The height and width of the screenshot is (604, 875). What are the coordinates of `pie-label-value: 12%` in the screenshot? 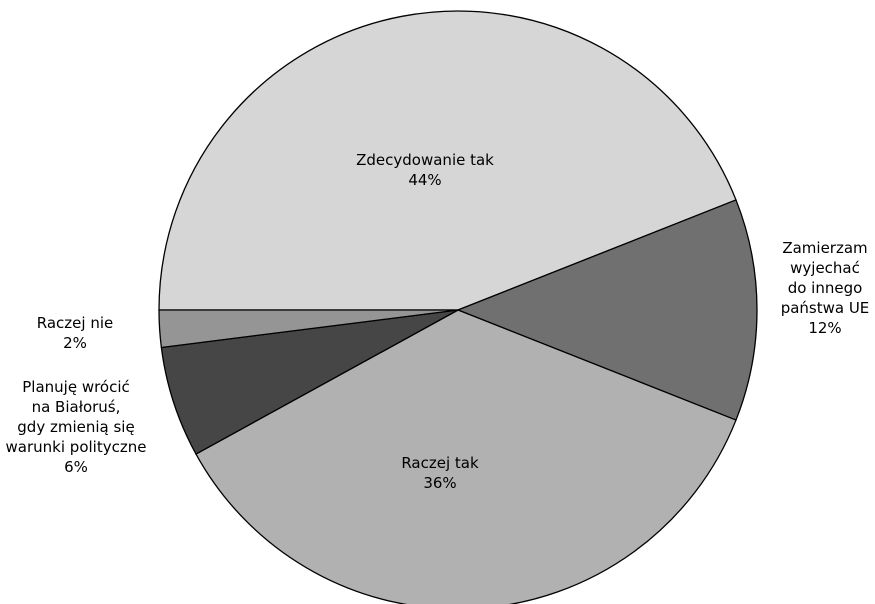 It's located at (824, 328).